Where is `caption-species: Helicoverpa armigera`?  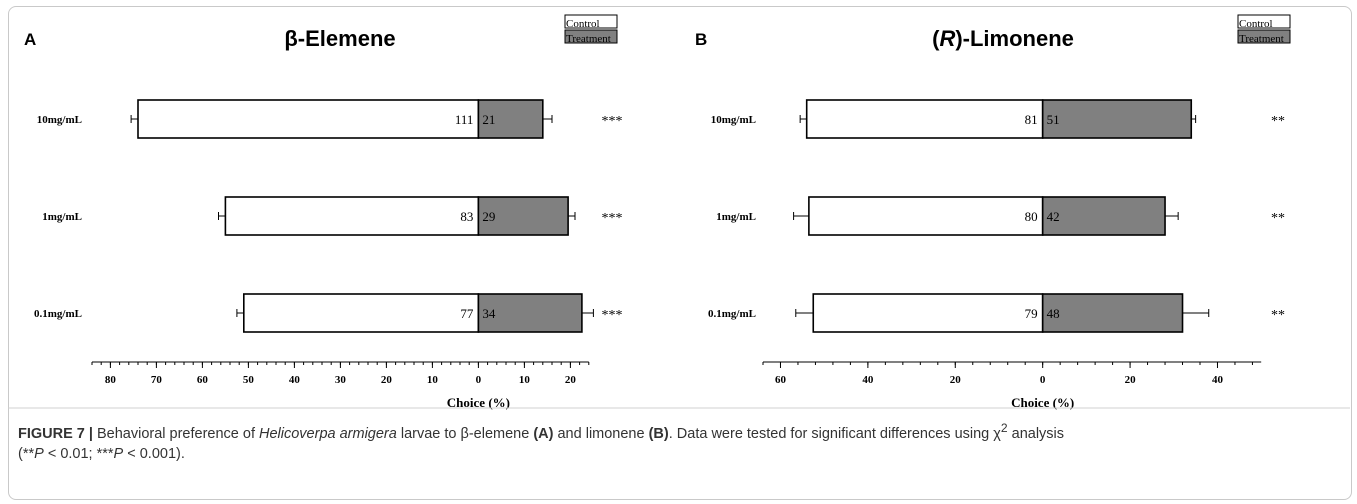 caption-species: Helicoverpa armigera is located at coordinates (328, 433).